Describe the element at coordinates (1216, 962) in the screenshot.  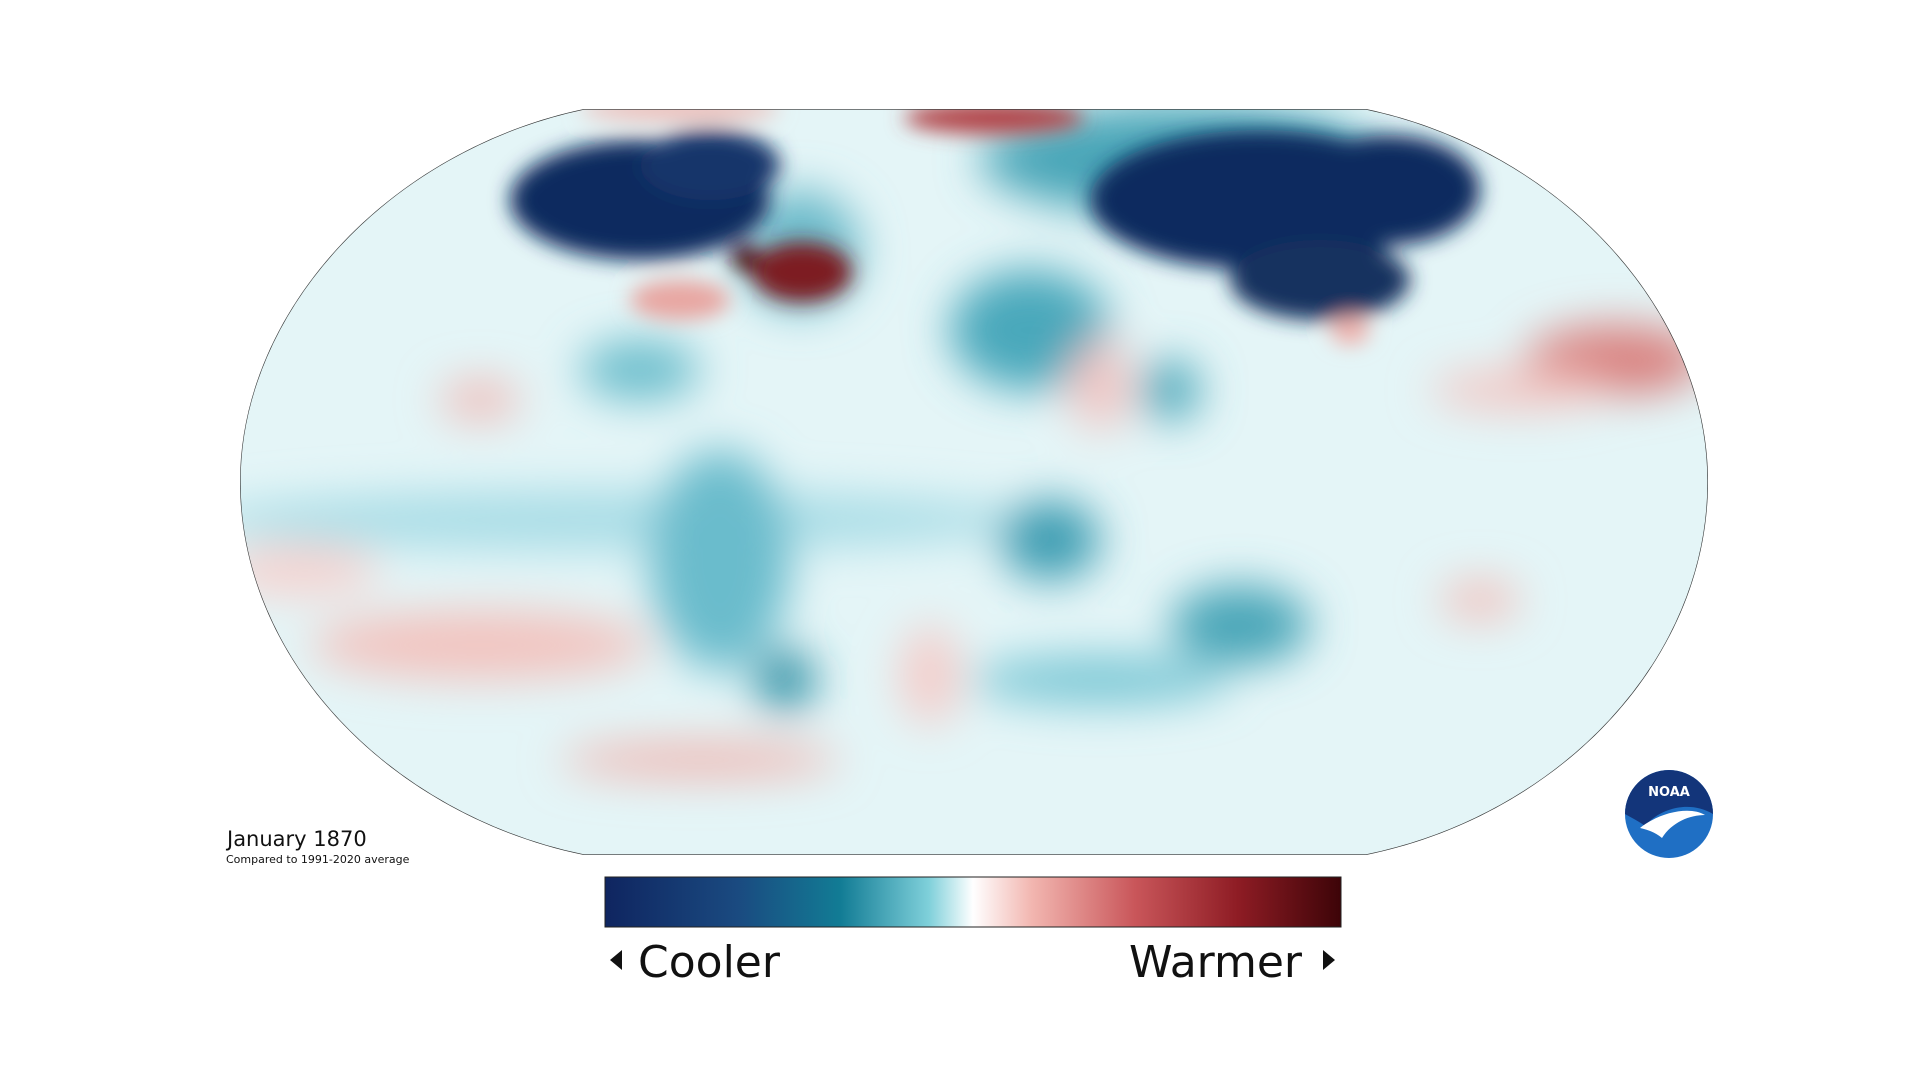
I see `legend-high: Warmer` at that location.